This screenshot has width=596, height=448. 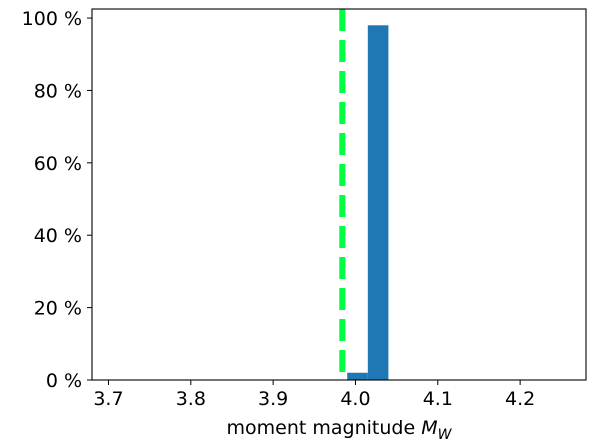 I want to click on x-axis-label-symbol: M, so click(x=429, y=428).